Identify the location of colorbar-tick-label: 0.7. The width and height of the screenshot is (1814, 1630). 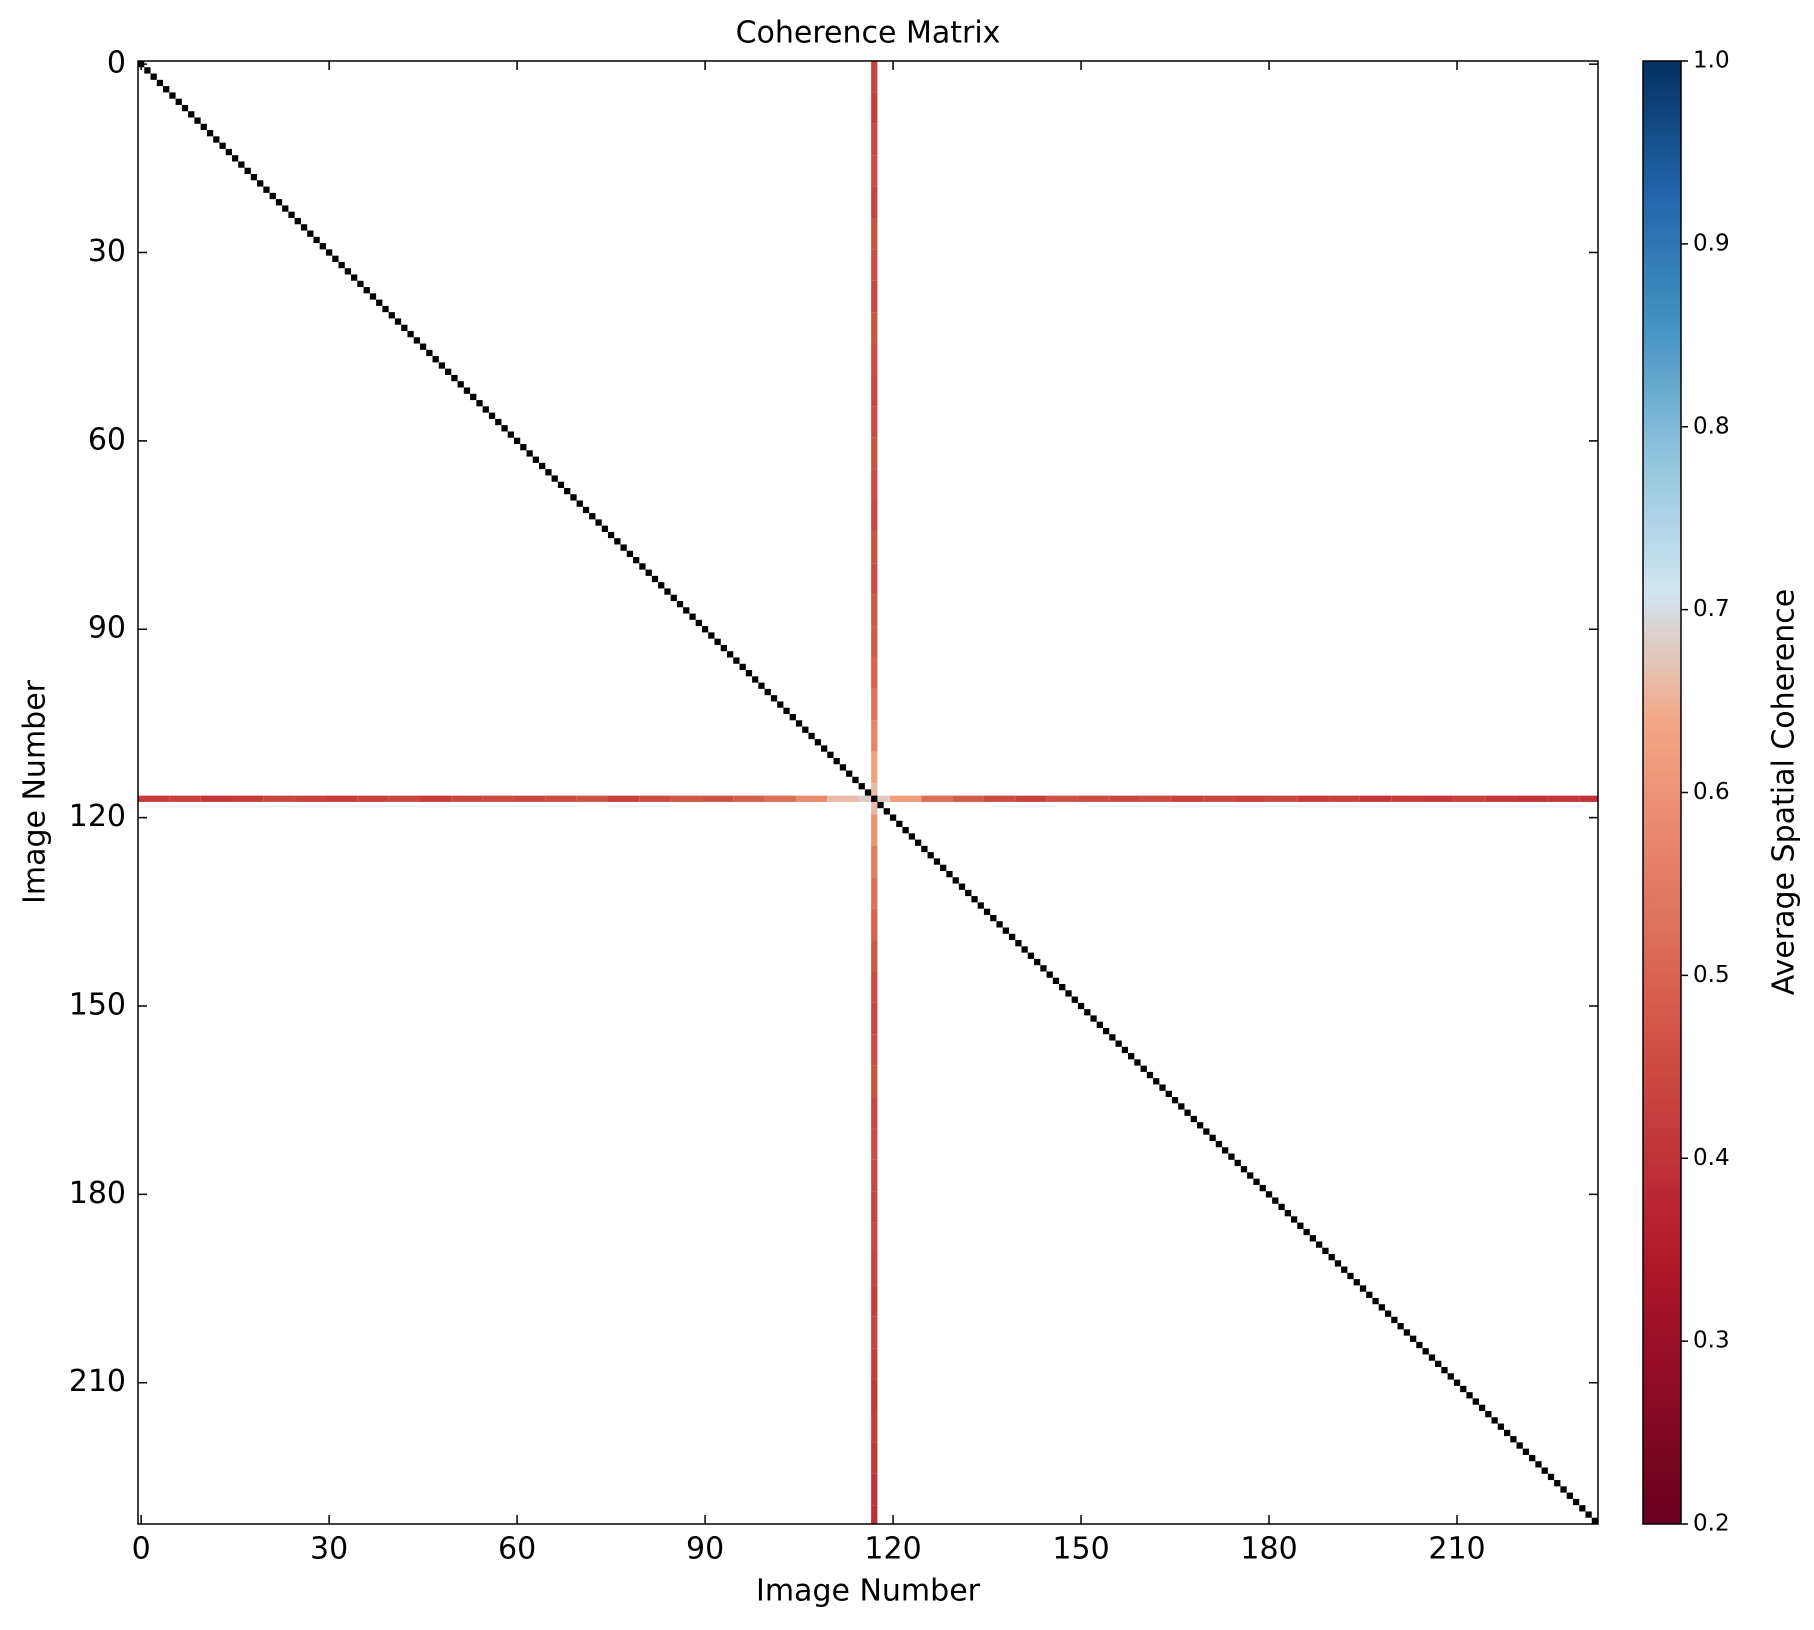
(1711, 609).